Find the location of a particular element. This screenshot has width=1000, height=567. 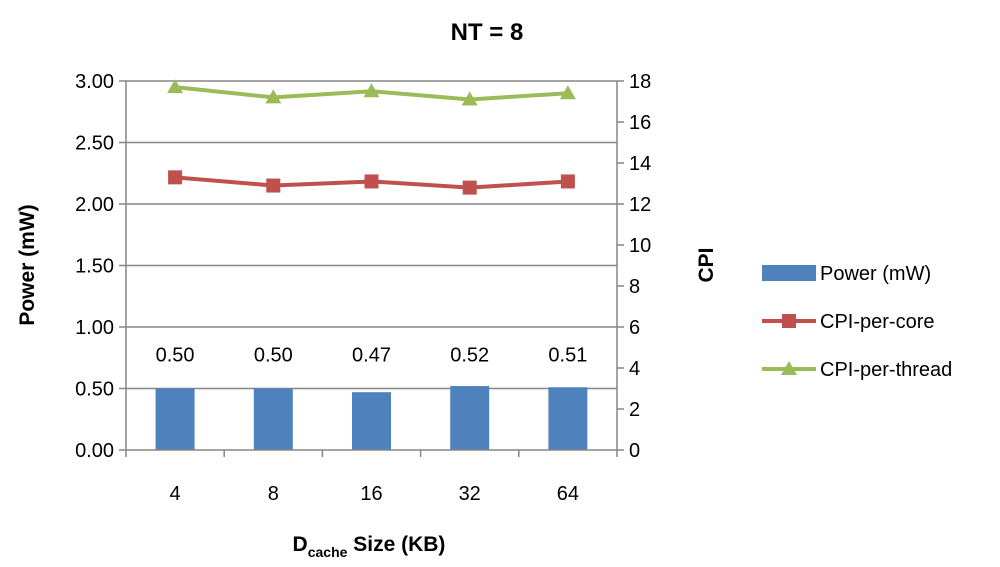

legend-label: CPI-per-core is located at coordinates (877, 322).